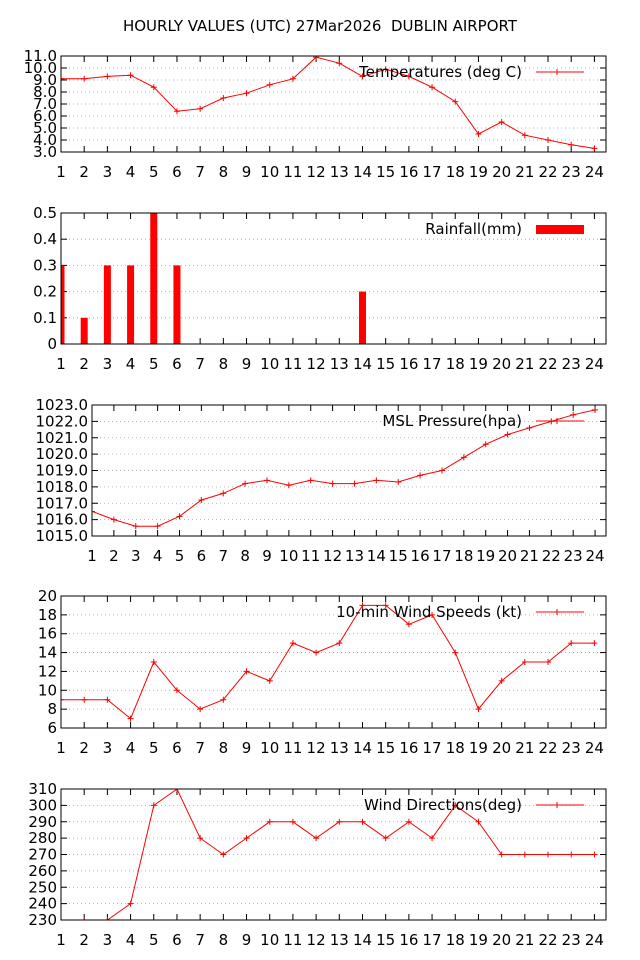 Image resolution: width=640 pixels, height=960 pixels. Describe the element at coordinates (42, 855) in the screenshot. I see `wind-direction-ytick-label: 270` at that location.